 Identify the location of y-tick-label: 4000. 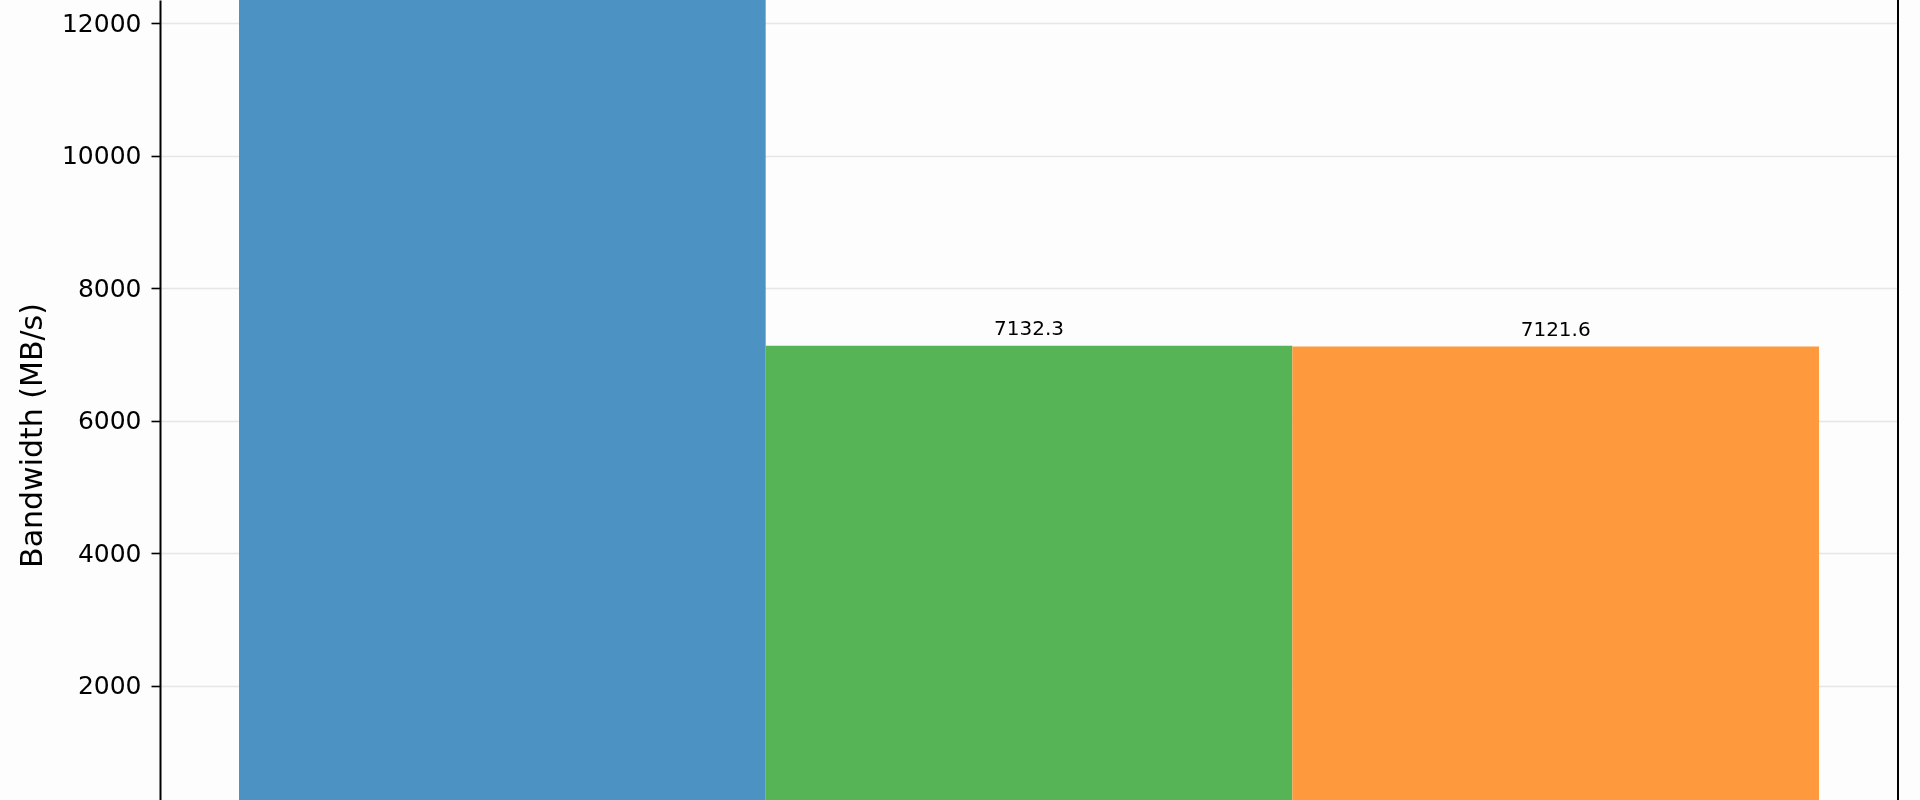
(109, 553).